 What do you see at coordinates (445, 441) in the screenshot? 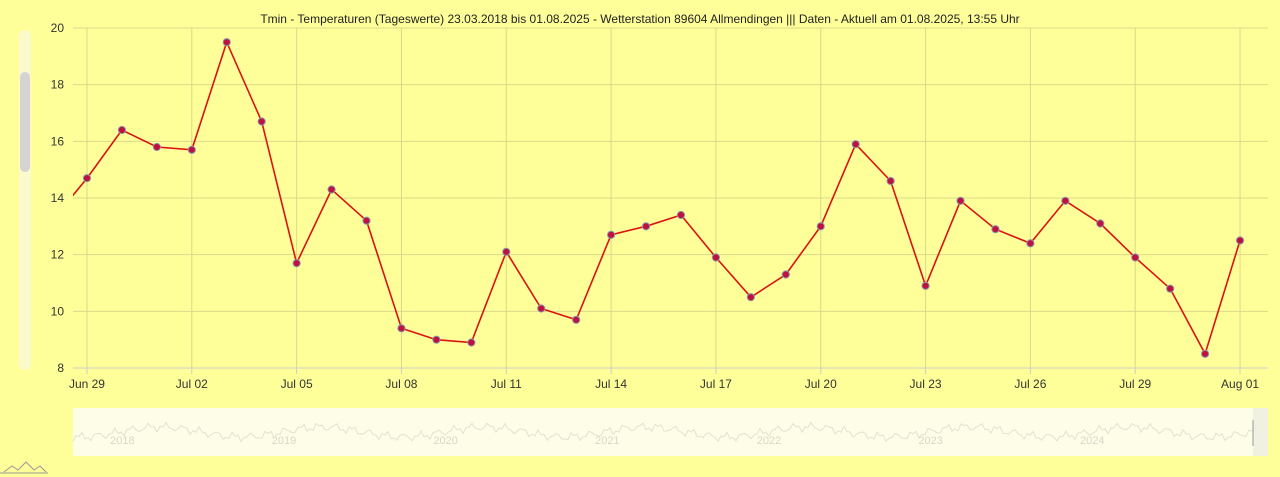
I see `navigator-year-label: 2020` at bounding box center [445, 441].